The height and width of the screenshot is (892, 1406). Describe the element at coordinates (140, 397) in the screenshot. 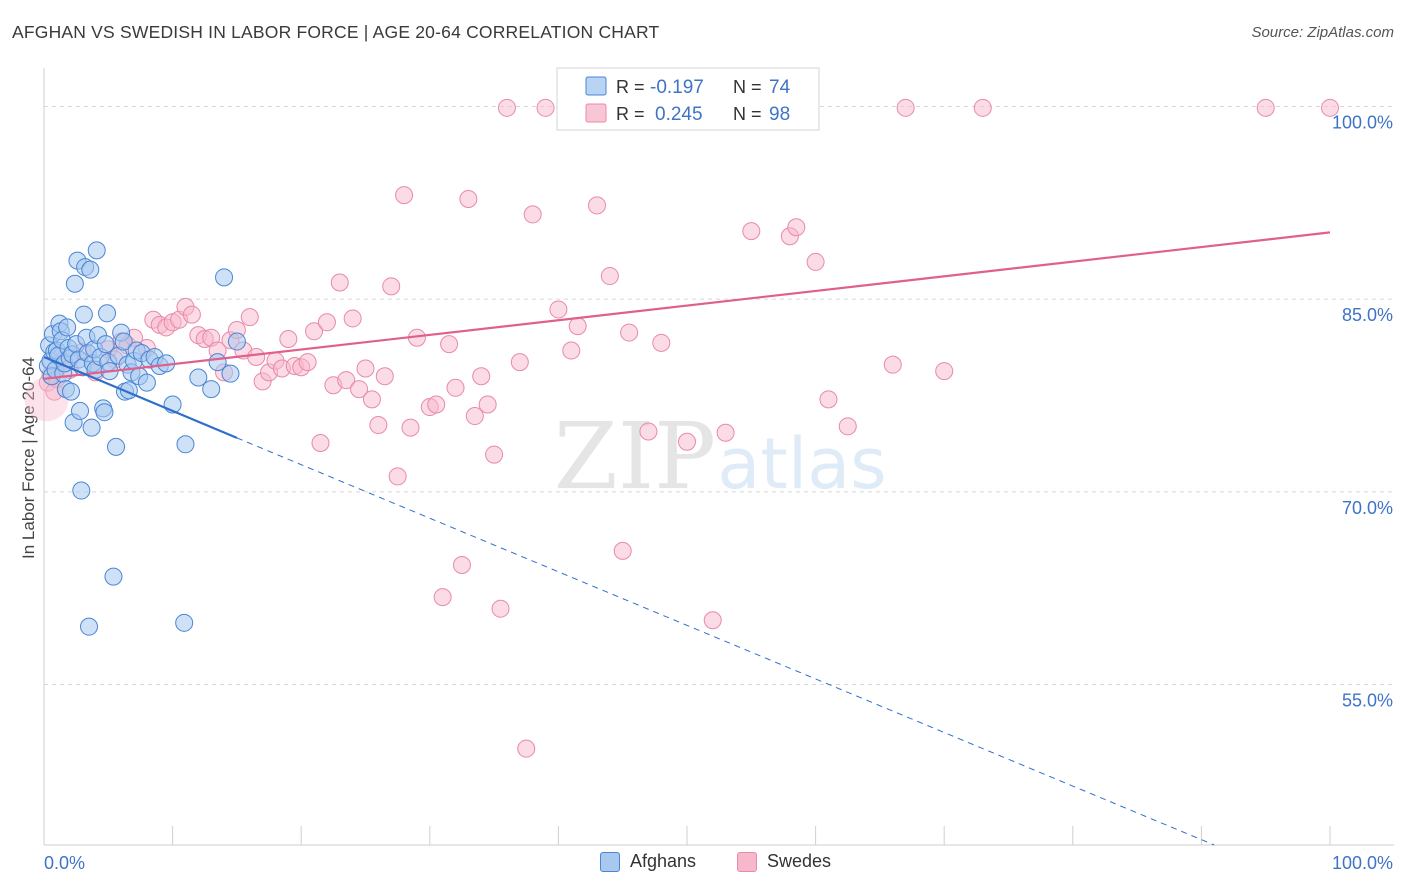

I see `afghans-trend-line` at that location.